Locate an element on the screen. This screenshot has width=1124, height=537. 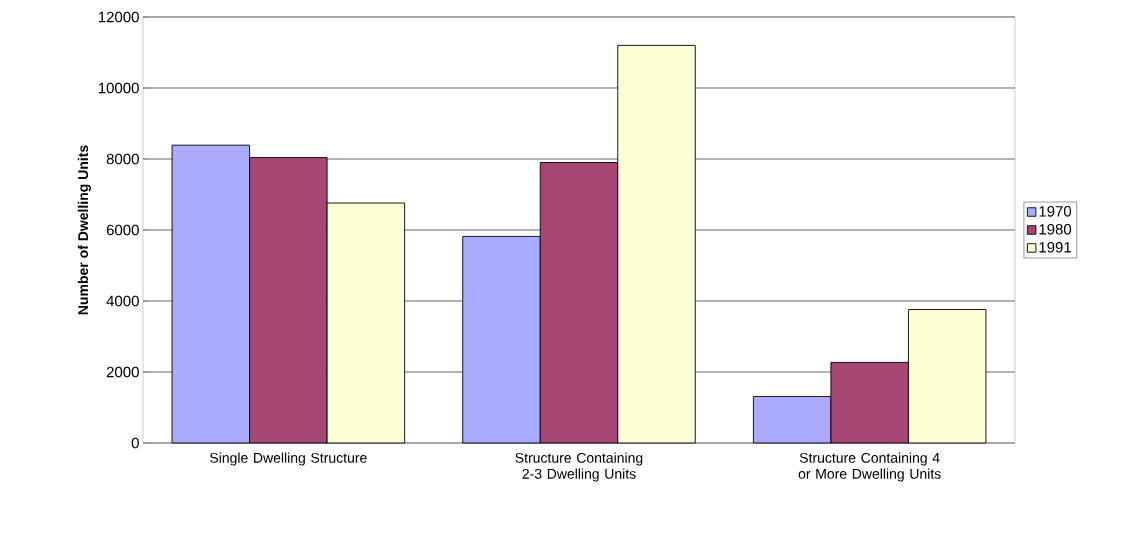
y-tick-label: 0 is located at coordinates (135, 443).